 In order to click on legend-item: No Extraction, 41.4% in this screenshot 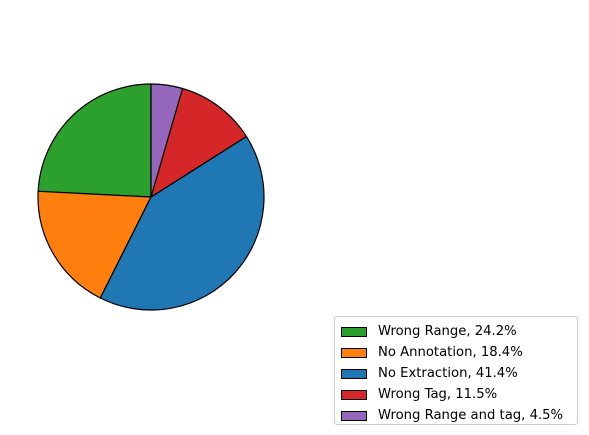, I will do `click(459, 373)`.